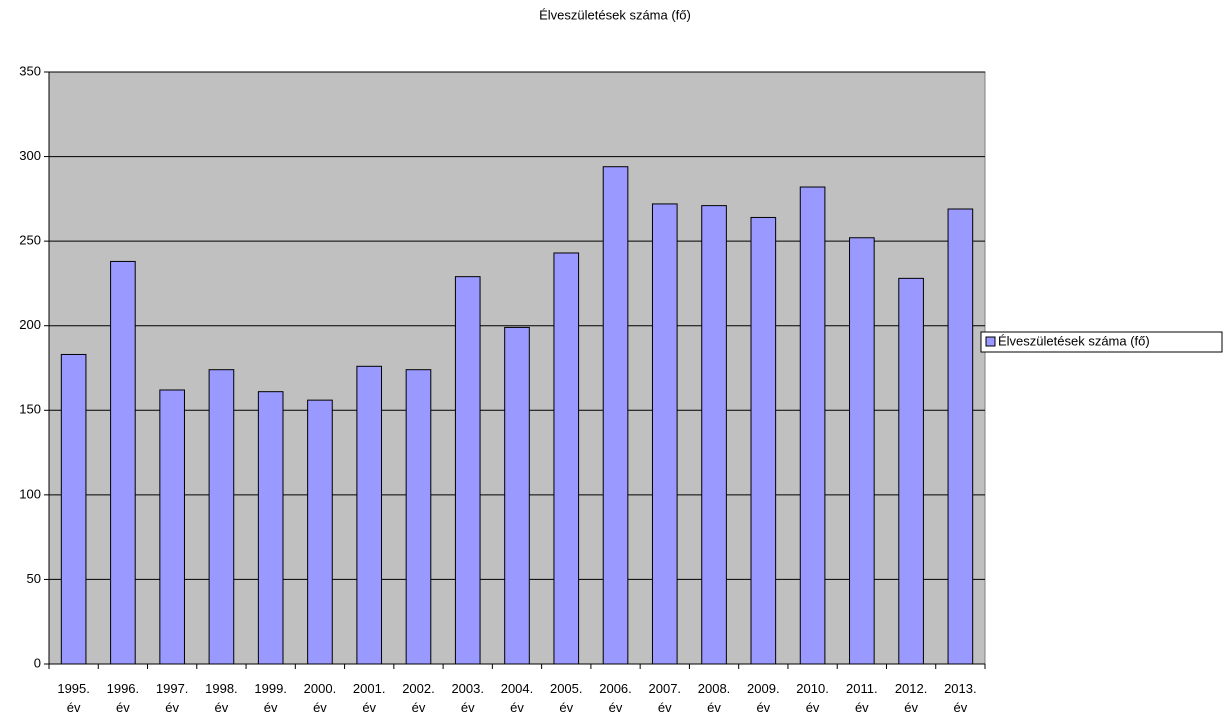  What do you see at coordinates (123, 698) in the screenshot?
I see `x-tick-label: 1996. év` at bounding box center [123, 698].